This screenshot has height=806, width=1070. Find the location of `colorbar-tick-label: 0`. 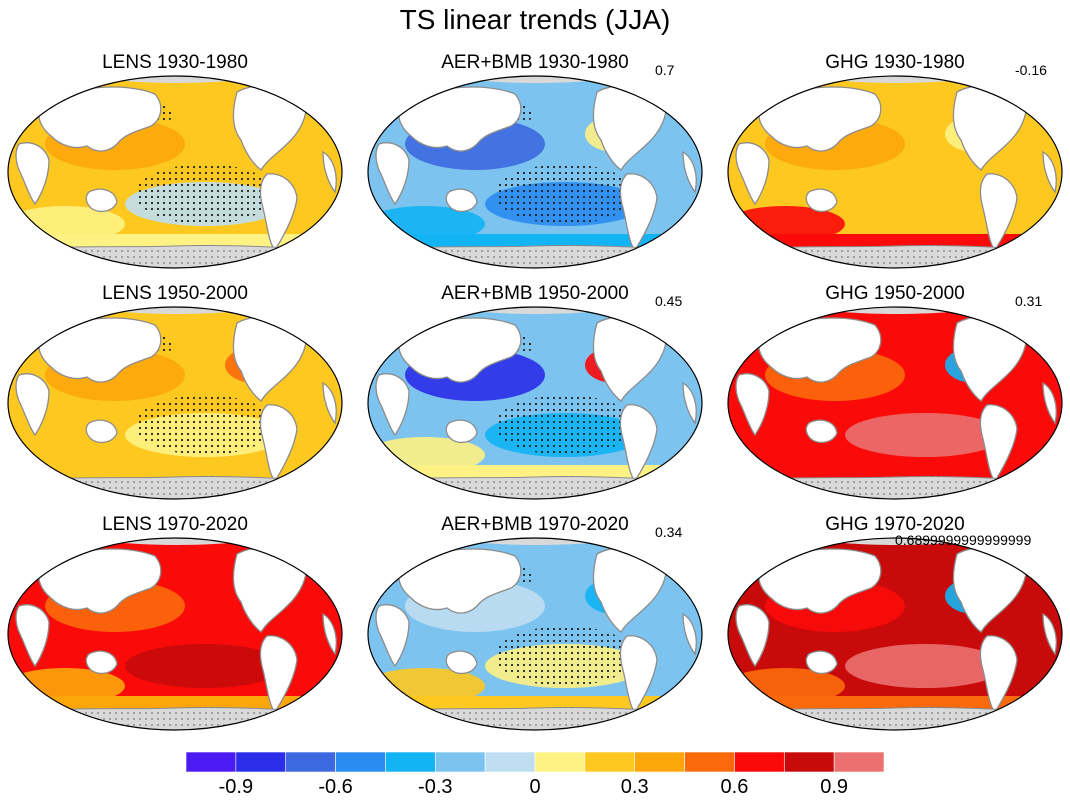

colorbar-tick-label: 0 is located at coordinates (535, 787).